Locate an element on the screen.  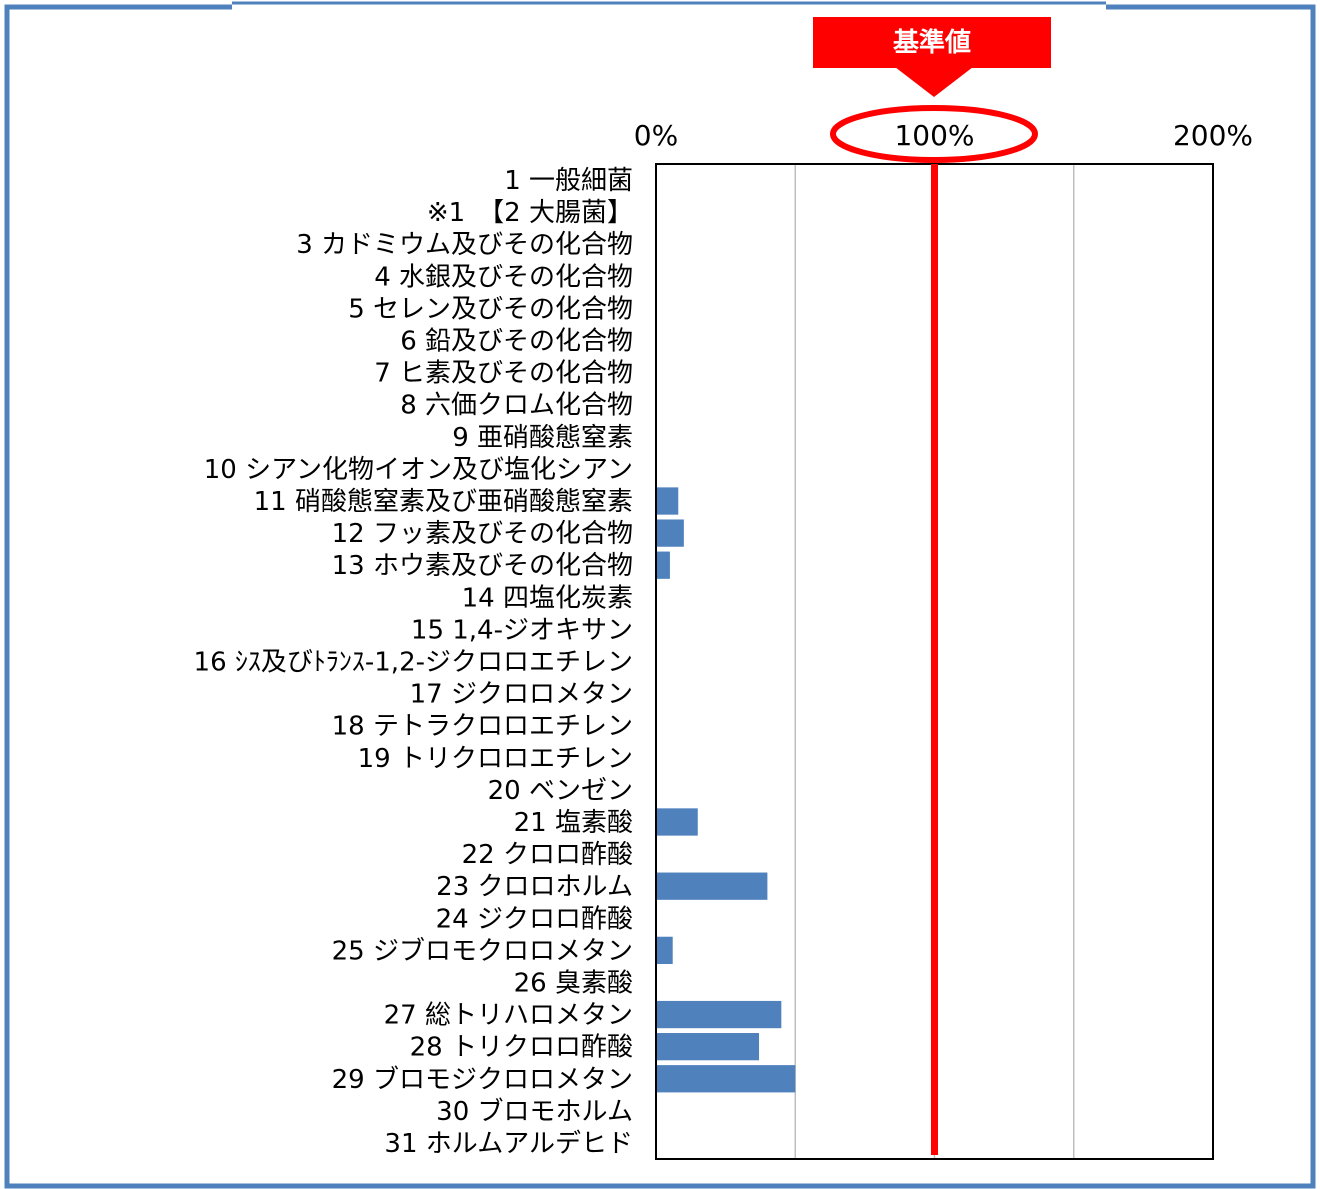
callout-label: 基準値 is located at coordinates (932, 42).